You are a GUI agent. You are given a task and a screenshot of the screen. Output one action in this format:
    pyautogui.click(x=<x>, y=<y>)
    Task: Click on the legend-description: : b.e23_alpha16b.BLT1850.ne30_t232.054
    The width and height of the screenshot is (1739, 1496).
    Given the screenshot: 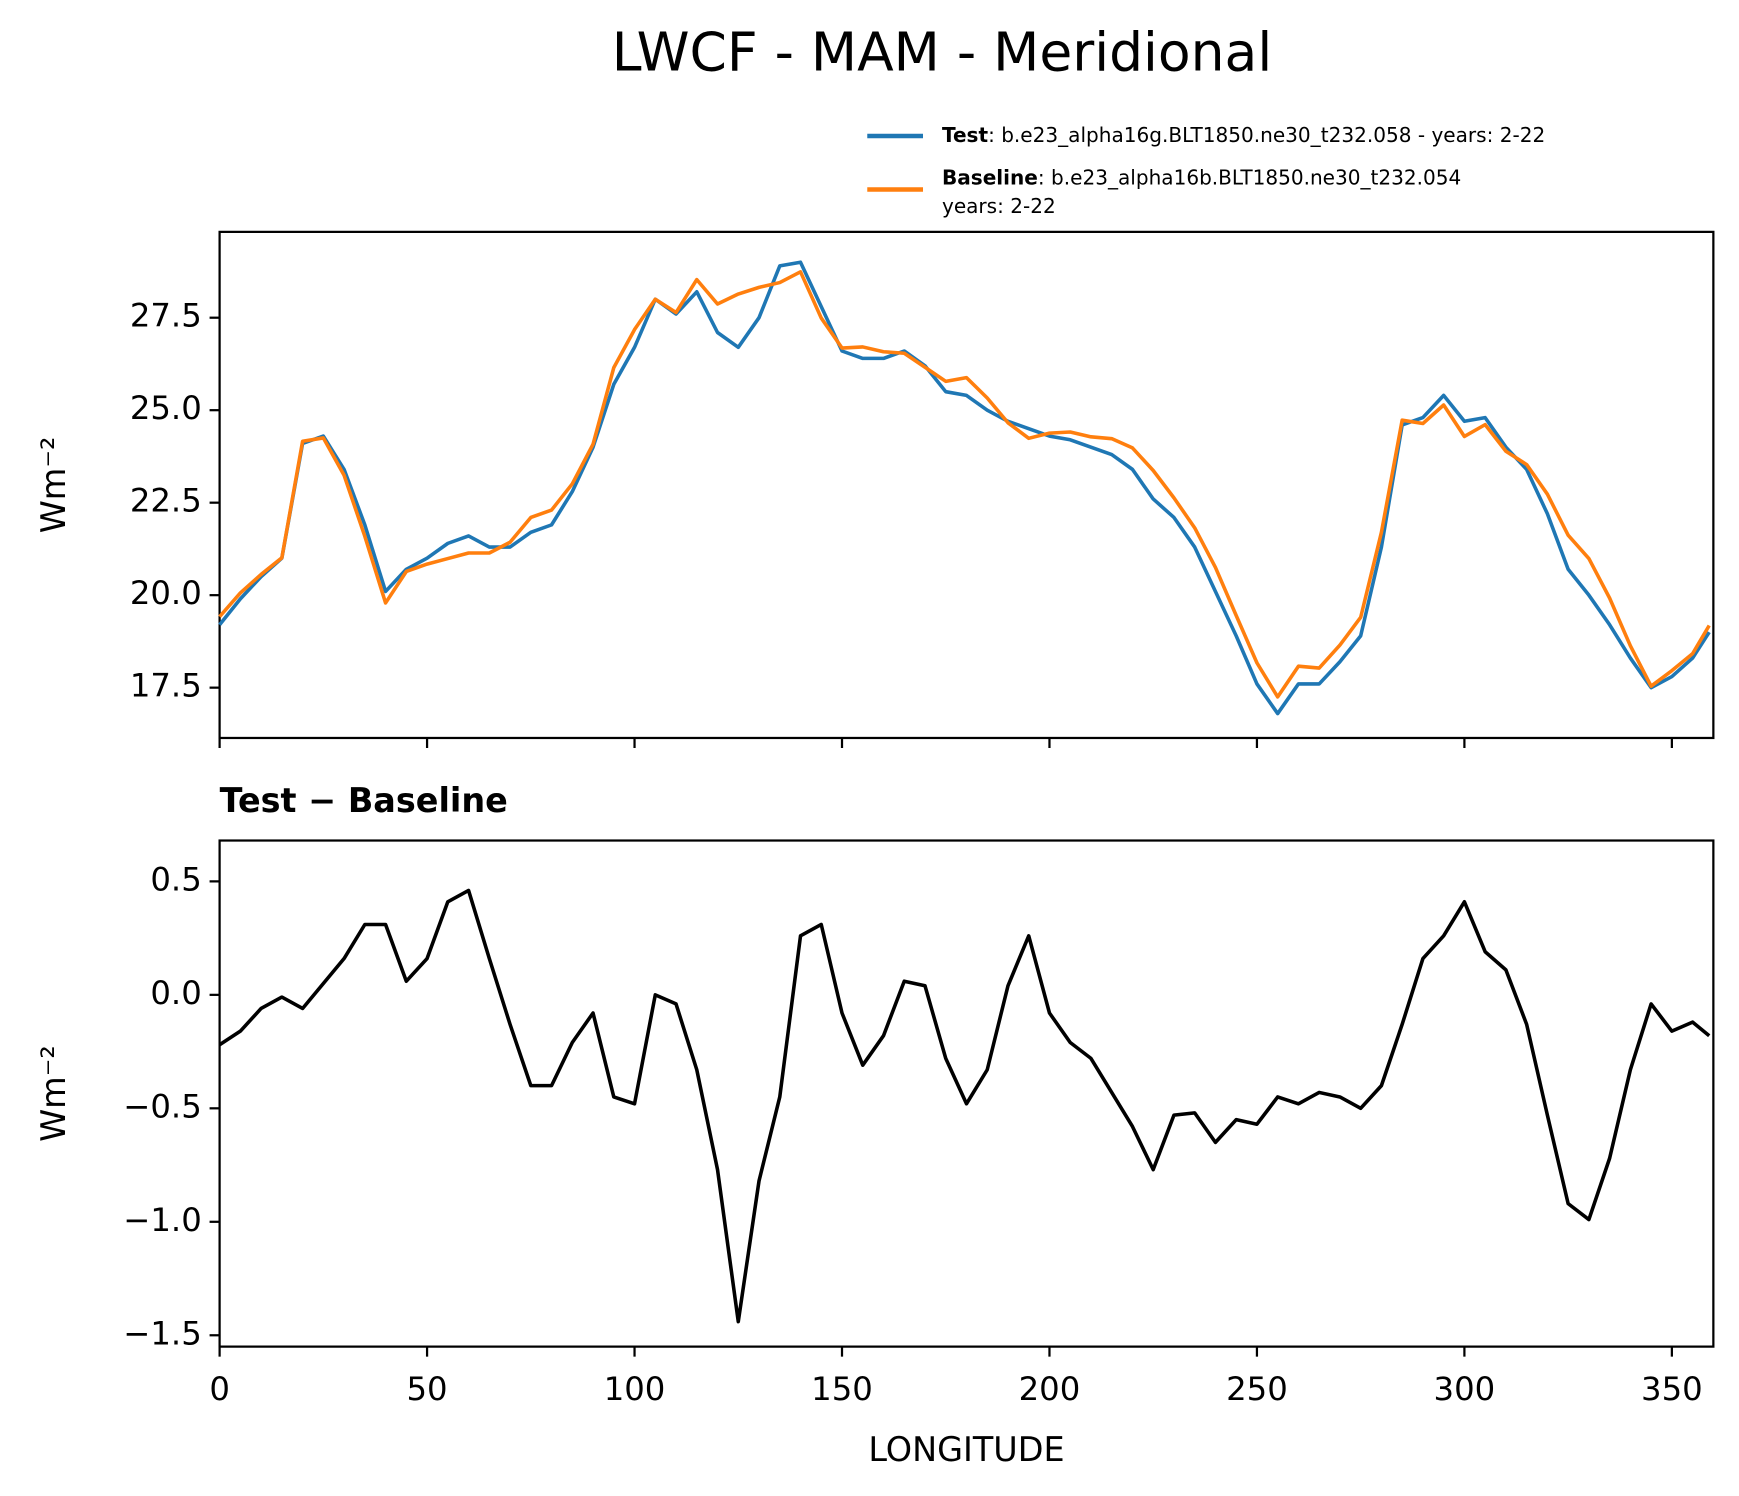 What is the action you would take?
    pyautogui.click(x=1249, y=177)
    